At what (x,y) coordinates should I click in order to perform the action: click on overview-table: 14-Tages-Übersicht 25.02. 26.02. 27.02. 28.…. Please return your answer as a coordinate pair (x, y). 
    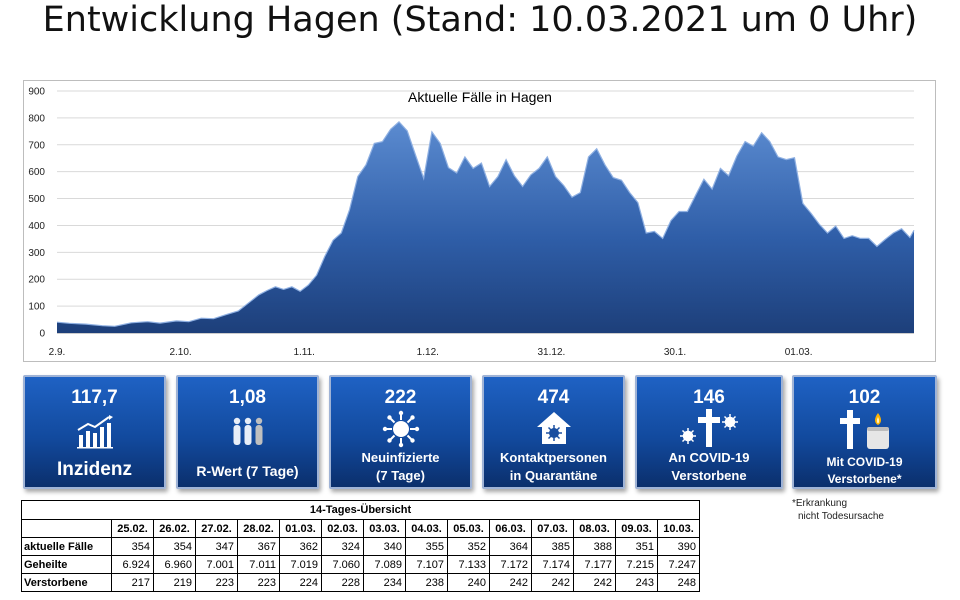
    Looking at the image, I should click on (360, 546).